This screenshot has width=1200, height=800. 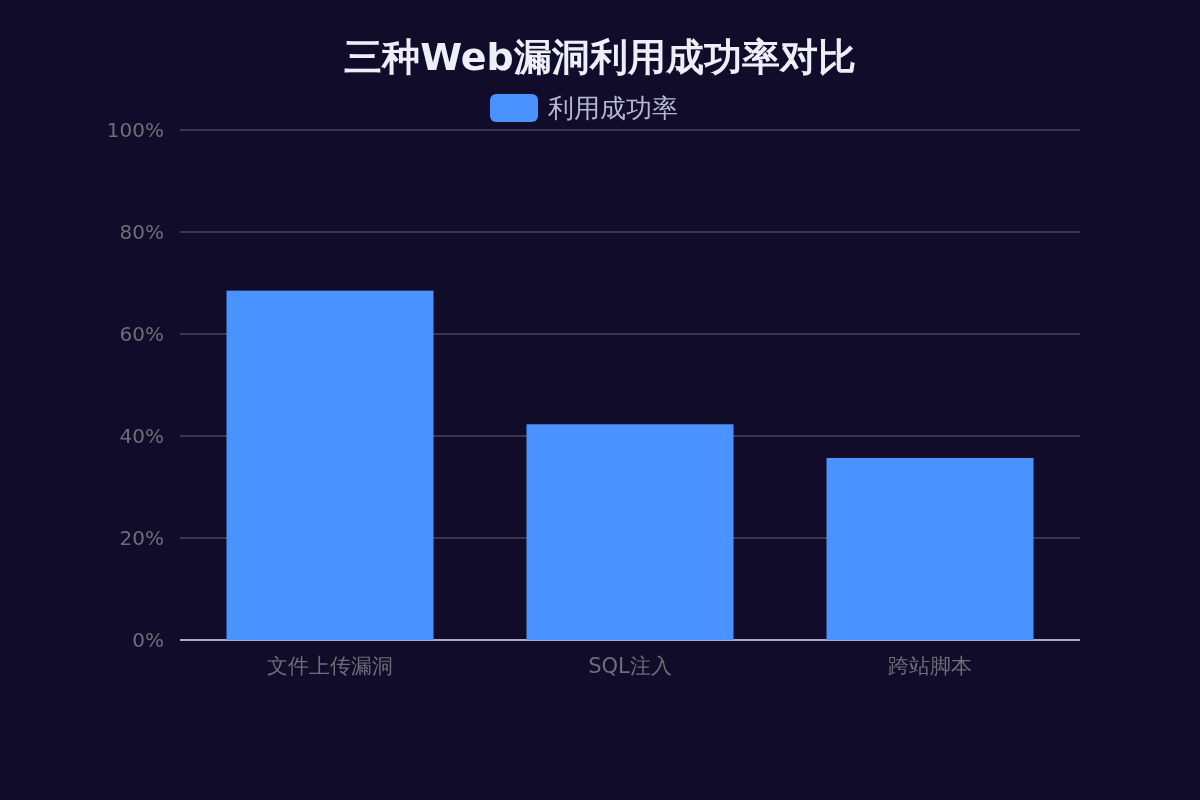 I want to click on x-tick-label: SQL注入, so click(x=630, y=666).